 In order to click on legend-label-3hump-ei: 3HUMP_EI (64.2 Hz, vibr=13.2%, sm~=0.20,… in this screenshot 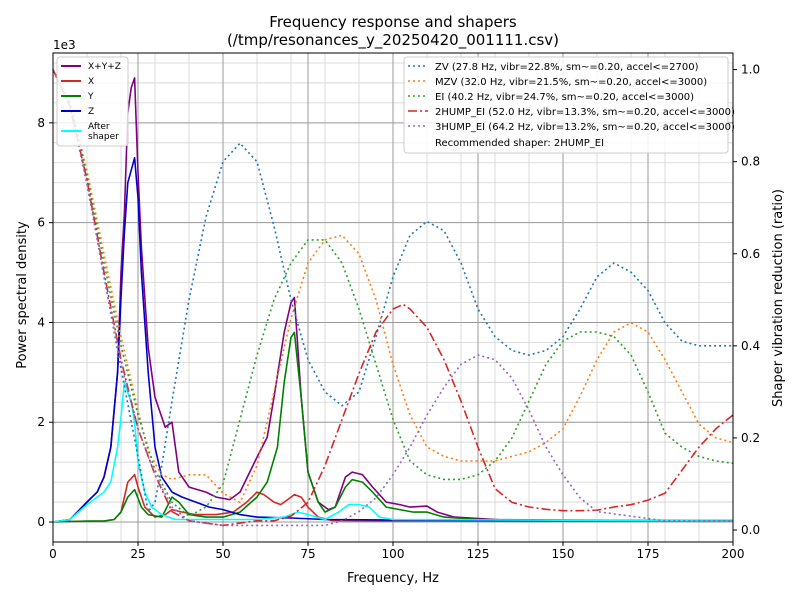, I will do `click(585, 127)`.